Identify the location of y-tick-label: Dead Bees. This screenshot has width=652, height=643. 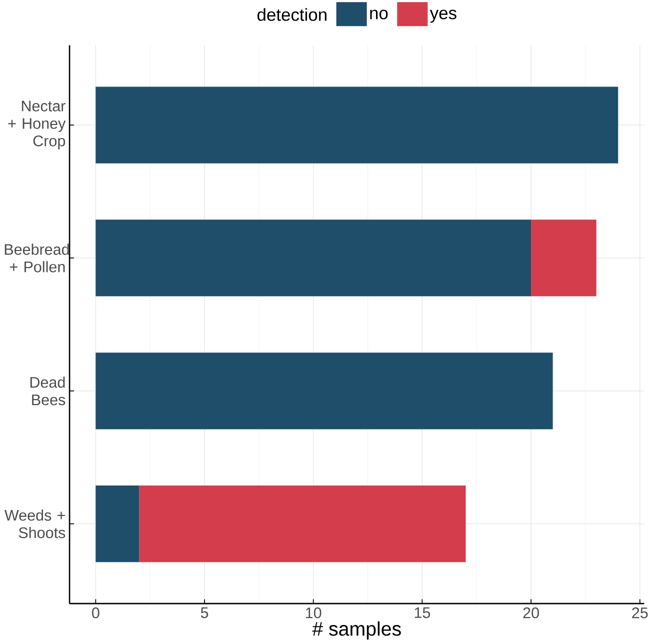
(48, 391).